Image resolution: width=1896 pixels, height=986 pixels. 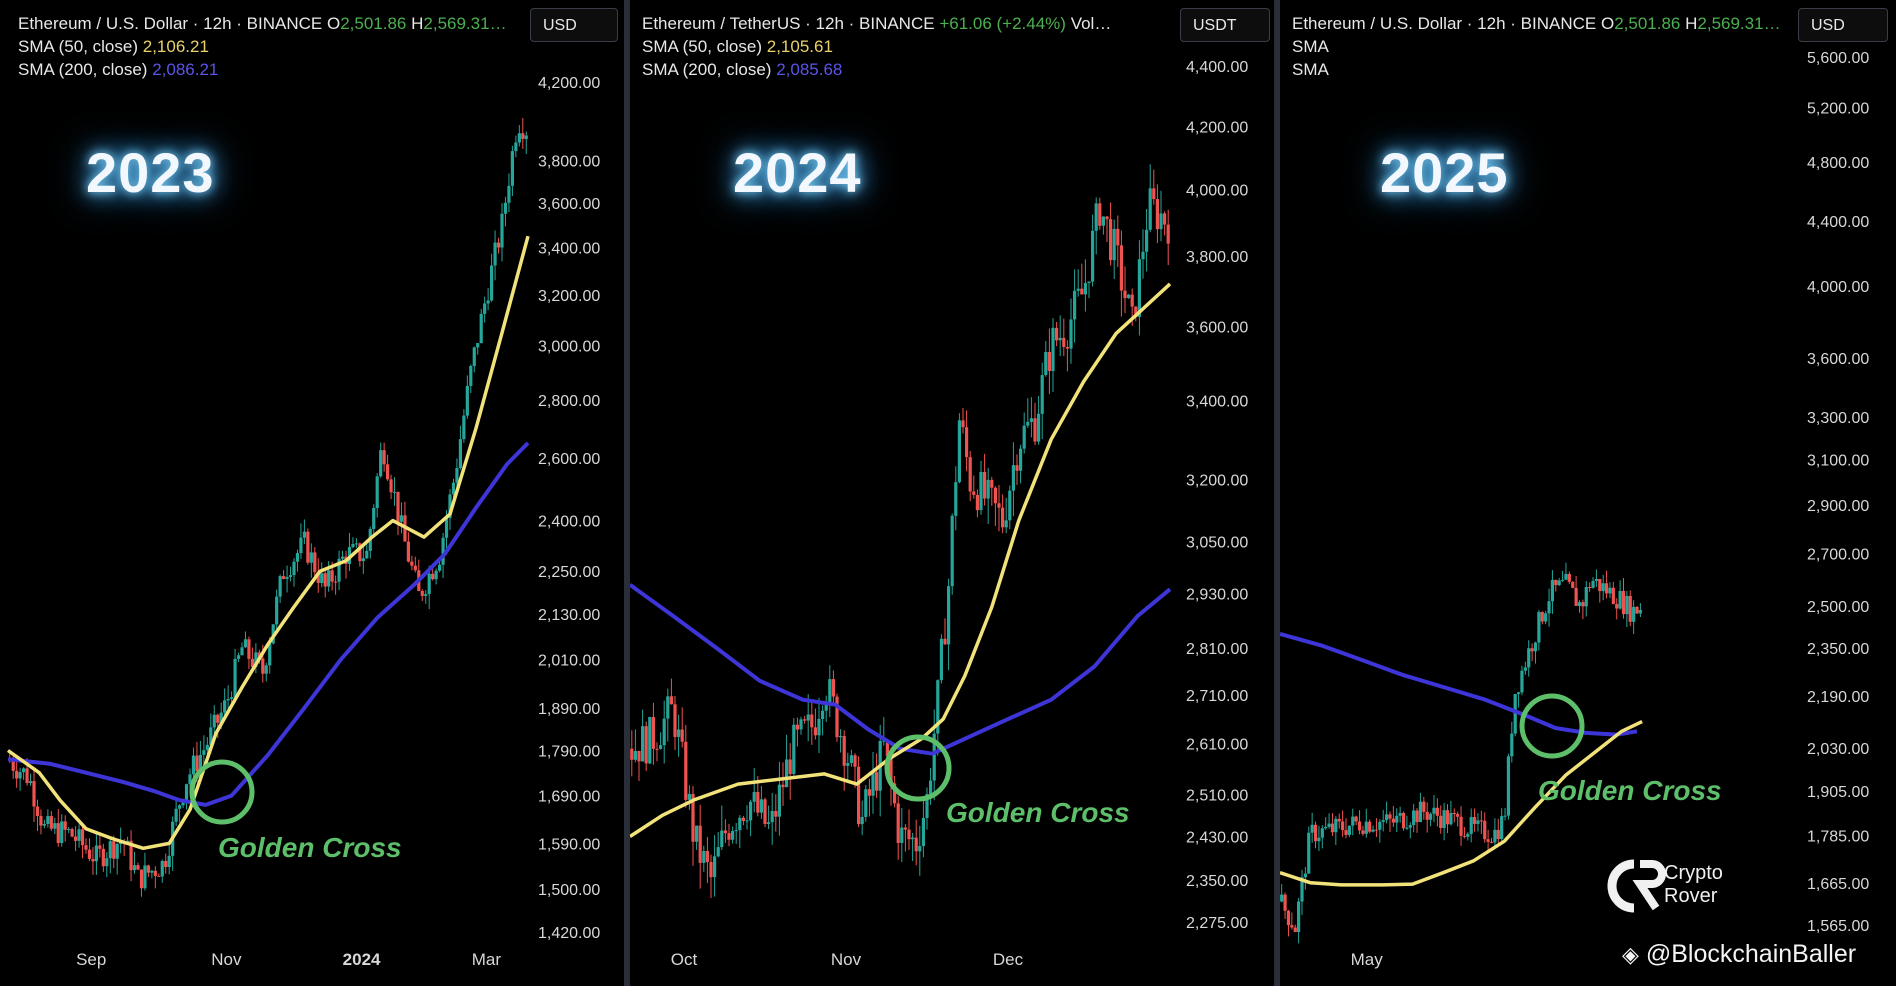 I want to click on year-label: 2025, so click(x=1444, y=172).